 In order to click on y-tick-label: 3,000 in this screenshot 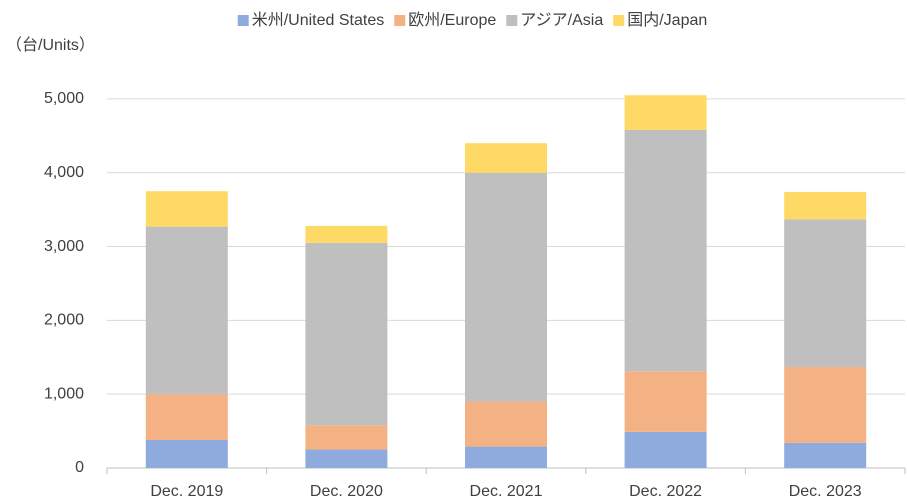, I will do `click(64, 246)`.